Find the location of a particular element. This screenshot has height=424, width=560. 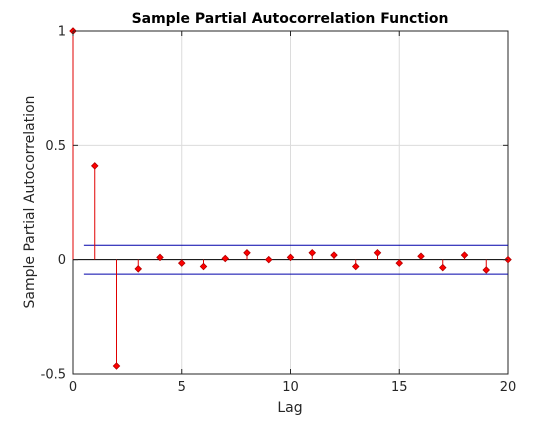

y-axis-label: Sample Partial Autocorrelation is located at coordinates (30, 201).